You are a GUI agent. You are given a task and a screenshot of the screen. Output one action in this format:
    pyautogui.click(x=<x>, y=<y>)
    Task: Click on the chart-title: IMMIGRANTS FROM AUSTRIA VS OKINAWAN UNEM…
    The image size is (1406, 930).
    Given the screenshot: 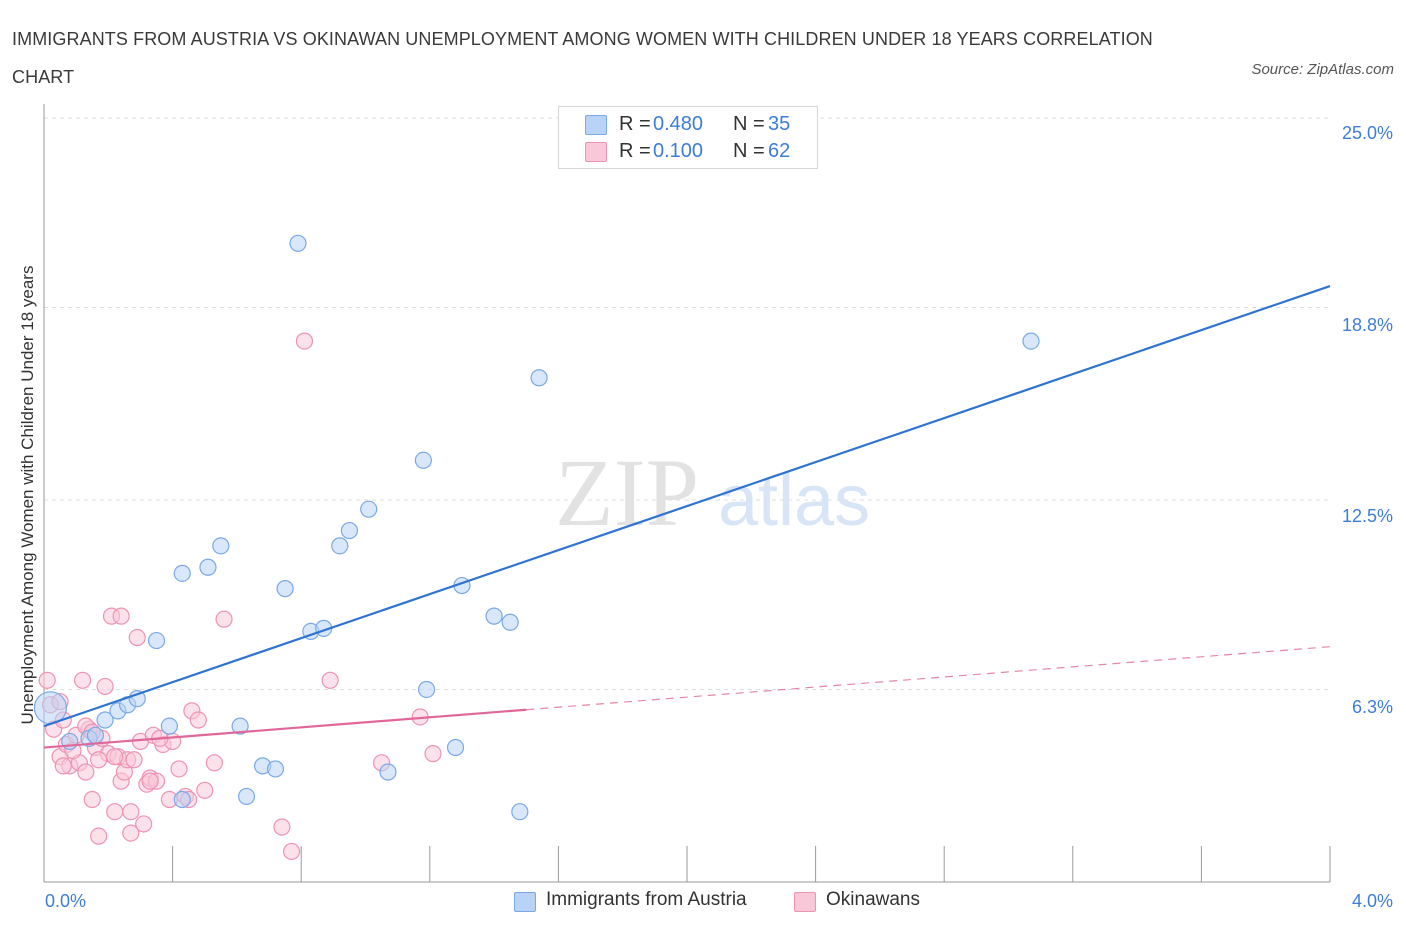 What is the action you would take?
    pyautogui.click(x=582, y=58)
    